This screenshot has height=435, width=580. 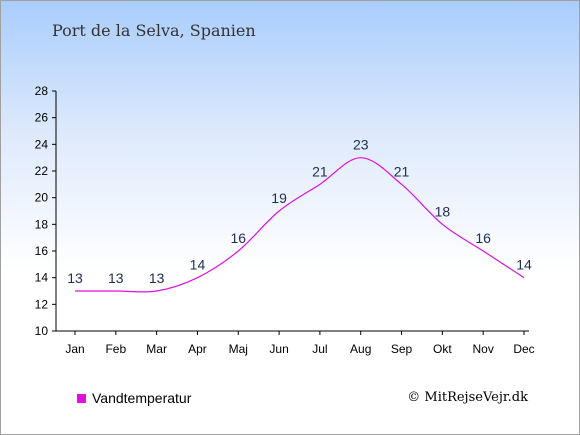 I want to click on x-tick-label: Jul, so click(x=319, y=349).